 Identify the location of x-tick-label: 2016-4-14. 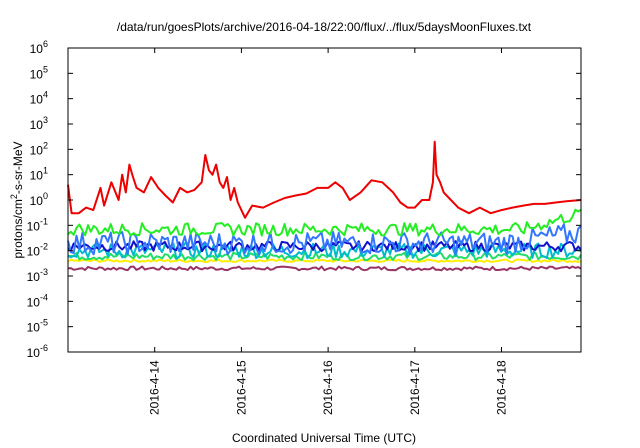
(155, 387).